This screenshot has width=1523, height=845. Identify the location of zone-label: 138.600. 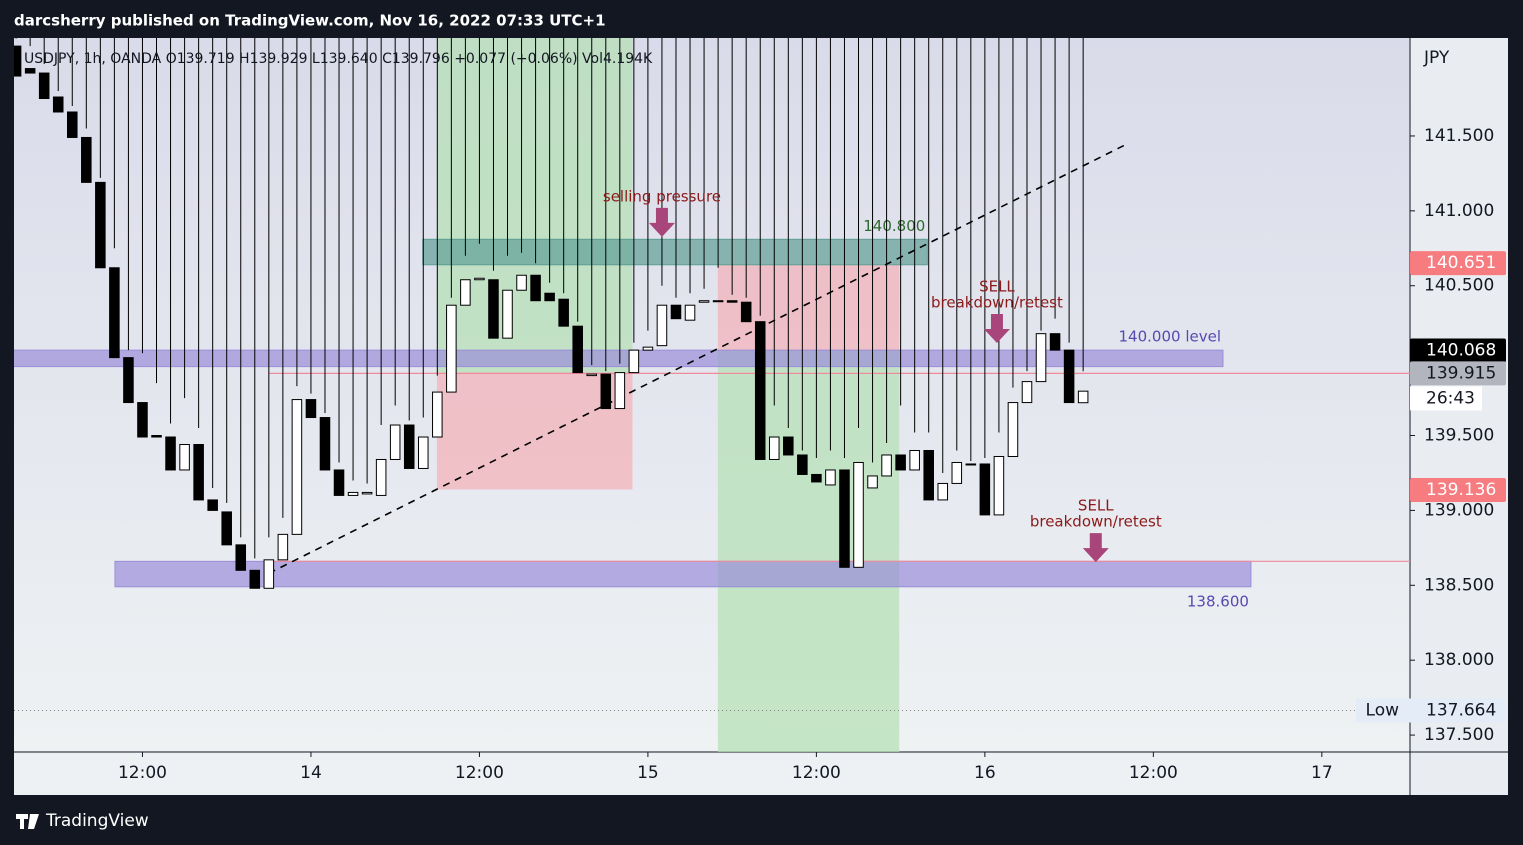
(1218, 601).